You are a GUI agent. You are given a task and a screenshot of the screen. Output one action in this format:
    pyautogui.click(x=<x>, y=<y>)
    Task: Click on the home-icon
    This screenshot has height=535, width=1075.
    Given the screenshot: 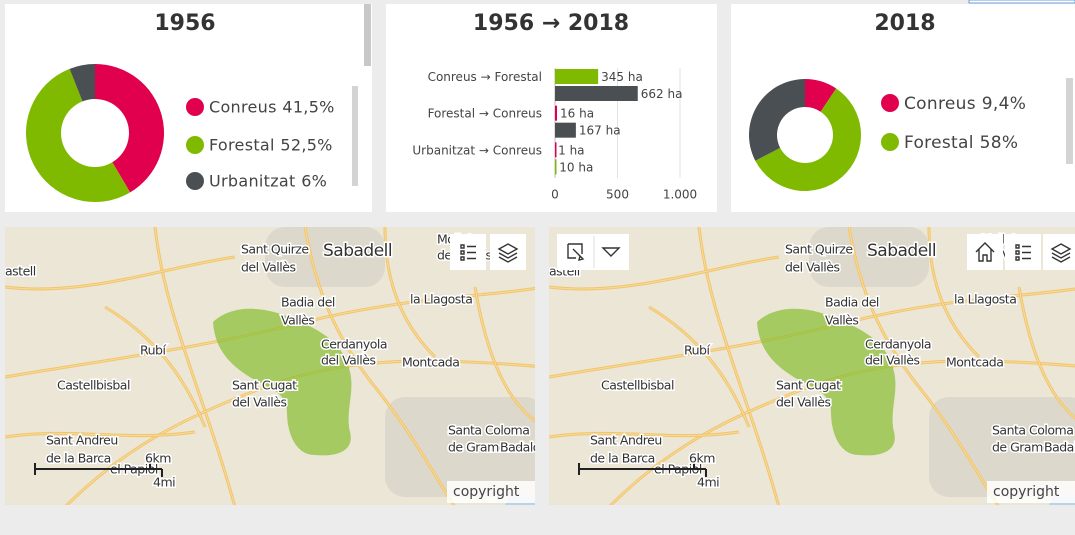 What is the action you would take?
    pyautogui.click(x=985, y=252)
    